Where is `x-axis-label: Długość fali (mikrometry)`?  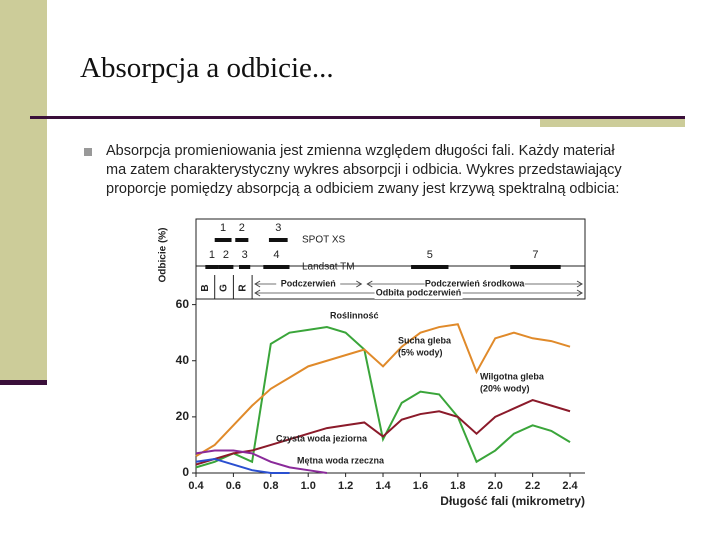 x-axis-label: Długość fali (mikrometry) is located at coordinates (512, 501).